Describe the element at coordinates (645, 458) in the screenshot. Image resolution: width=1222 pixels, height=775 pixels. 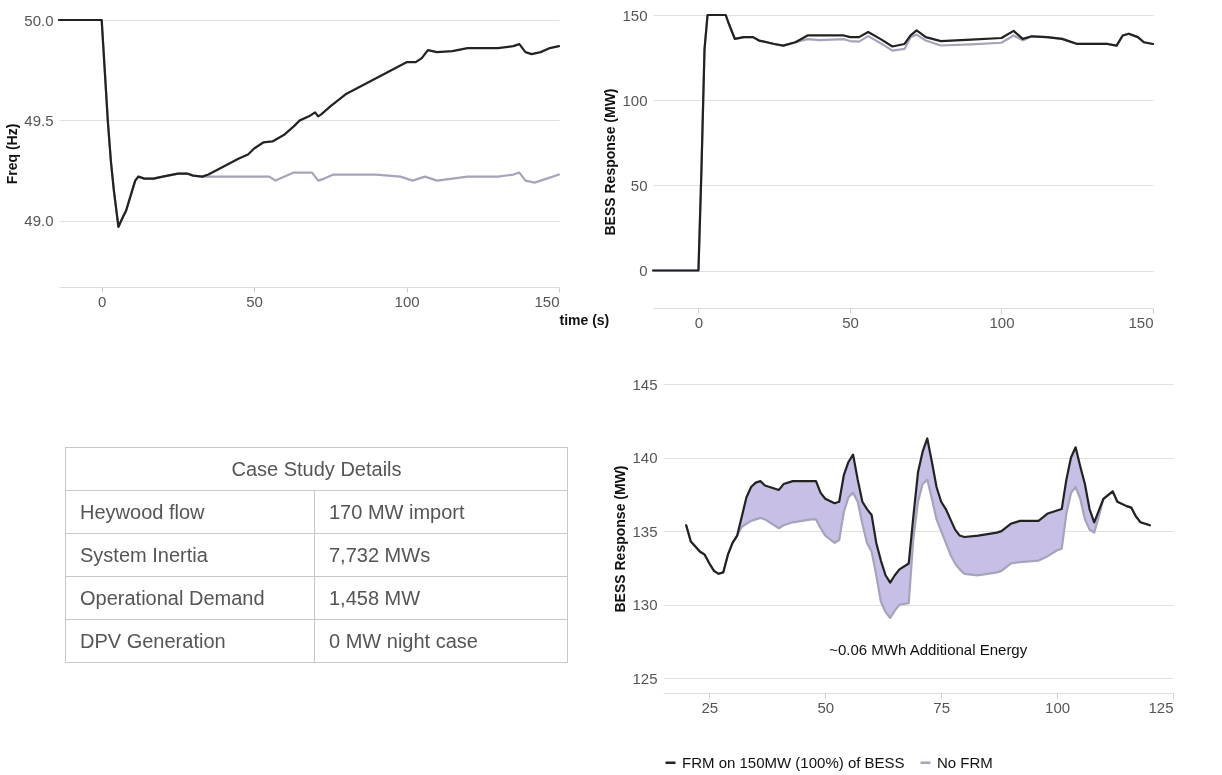
I see `y-tick-label: 140` at that location.